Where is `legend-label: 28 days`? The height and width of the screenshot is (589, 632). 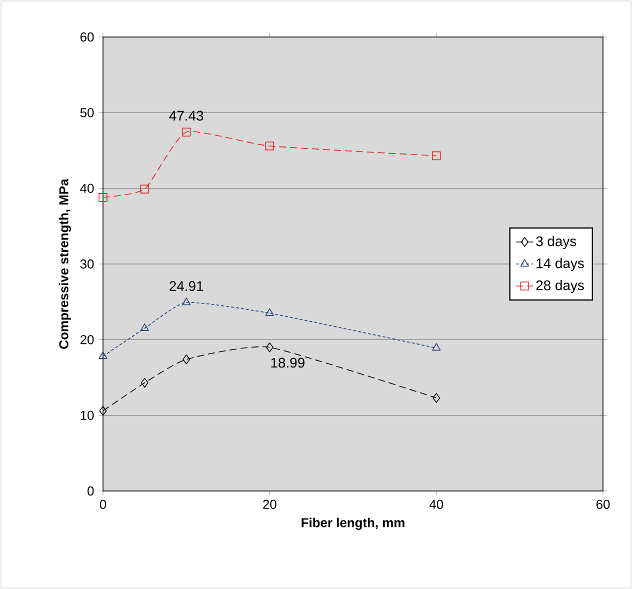
legend-label: 28 days is located at coordinates (560, 286).